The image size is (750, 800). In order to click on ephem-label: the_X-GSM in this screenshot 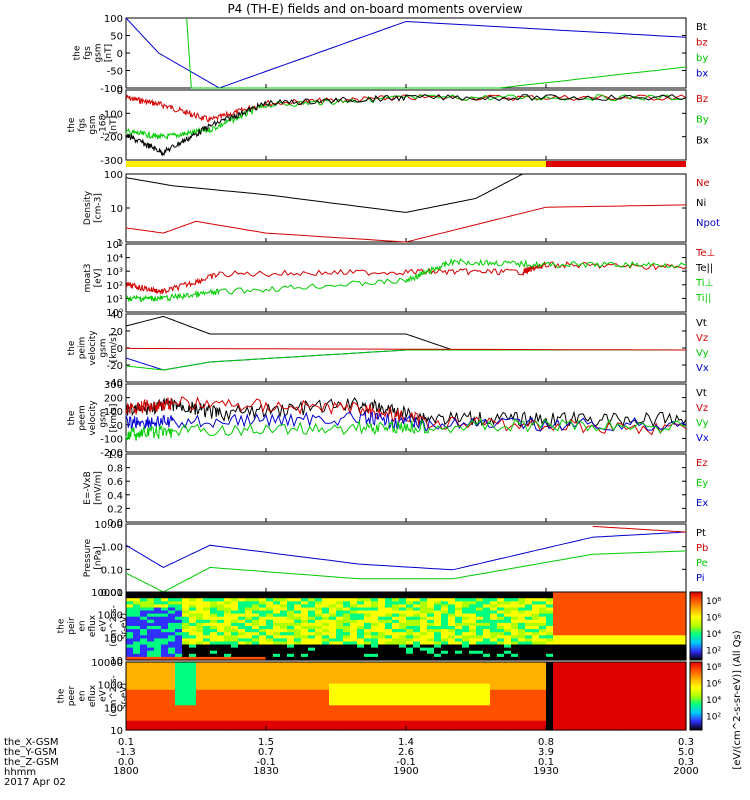, I will do `click(31, 742)`.